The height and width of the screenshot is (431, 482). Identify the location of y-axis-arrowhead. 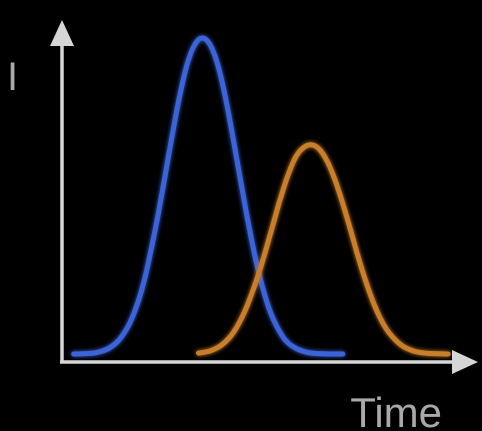
(62, 33).